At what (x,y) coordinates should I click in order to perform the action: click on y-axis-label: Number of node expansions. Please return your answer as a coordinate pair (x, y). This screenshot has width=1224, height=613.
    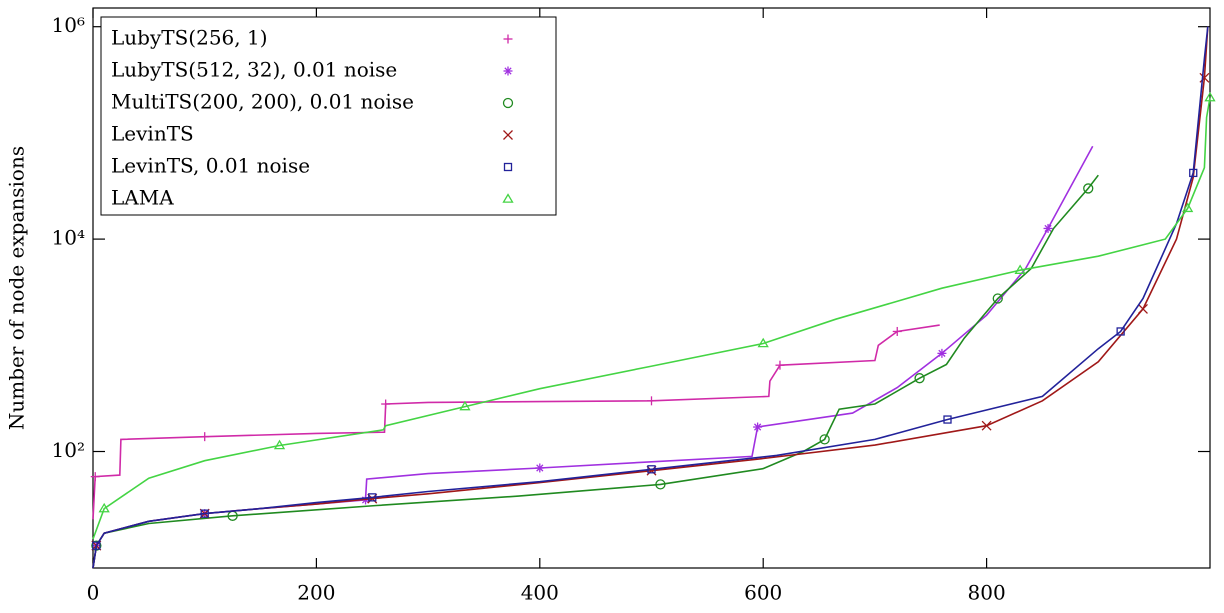
    Looking at the image, I should click on (17, 288).